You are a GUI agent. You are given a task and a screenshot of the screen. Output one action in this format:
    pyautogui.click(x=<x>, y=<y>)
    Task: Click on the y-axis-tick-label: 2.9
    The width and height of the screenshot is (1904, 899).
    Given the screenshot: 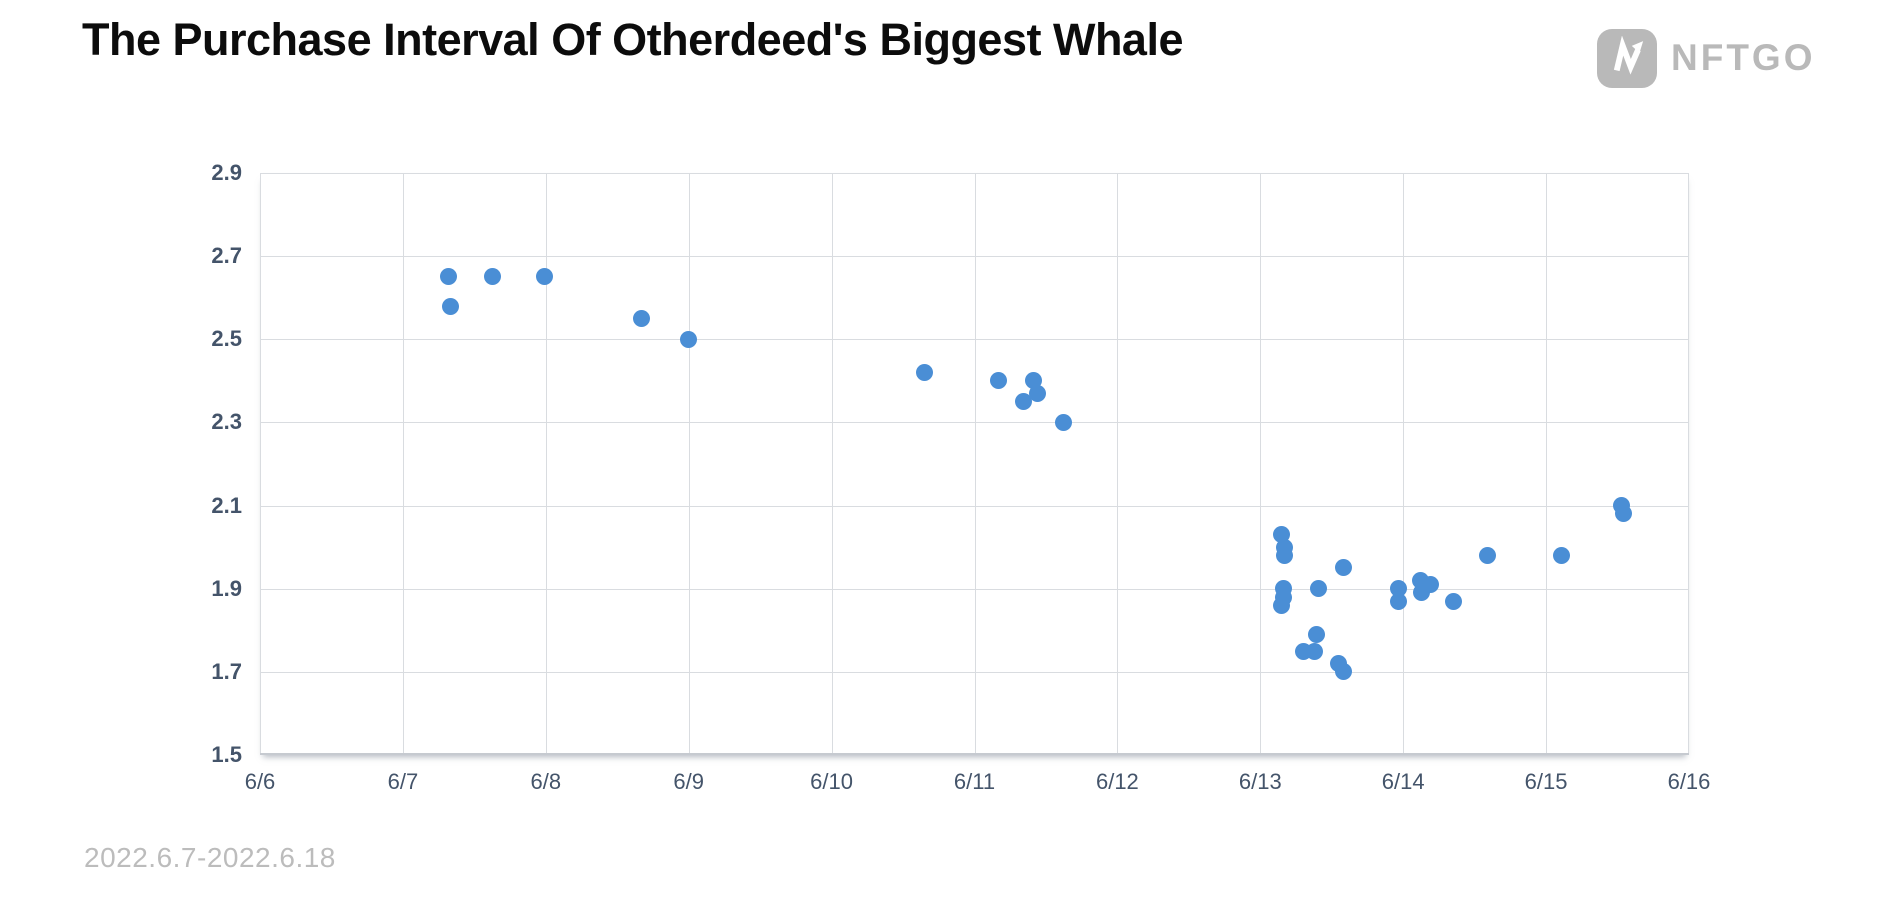 What is the action you would take?
    pyautogui.click(x=226, y=172)
    